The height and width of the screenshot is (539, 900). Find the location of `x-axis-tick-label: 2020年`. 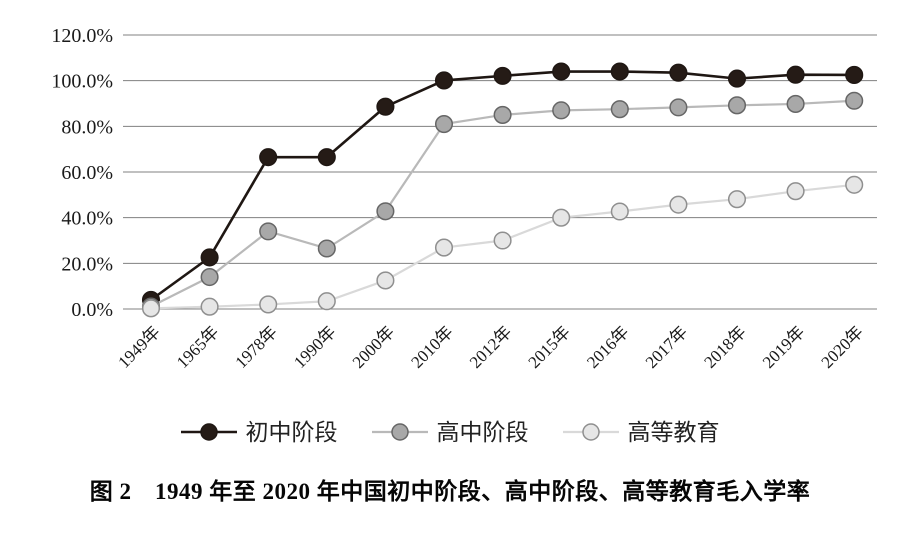

x-axis-tick-label: 2020年 is located at coordinates (842, 346).